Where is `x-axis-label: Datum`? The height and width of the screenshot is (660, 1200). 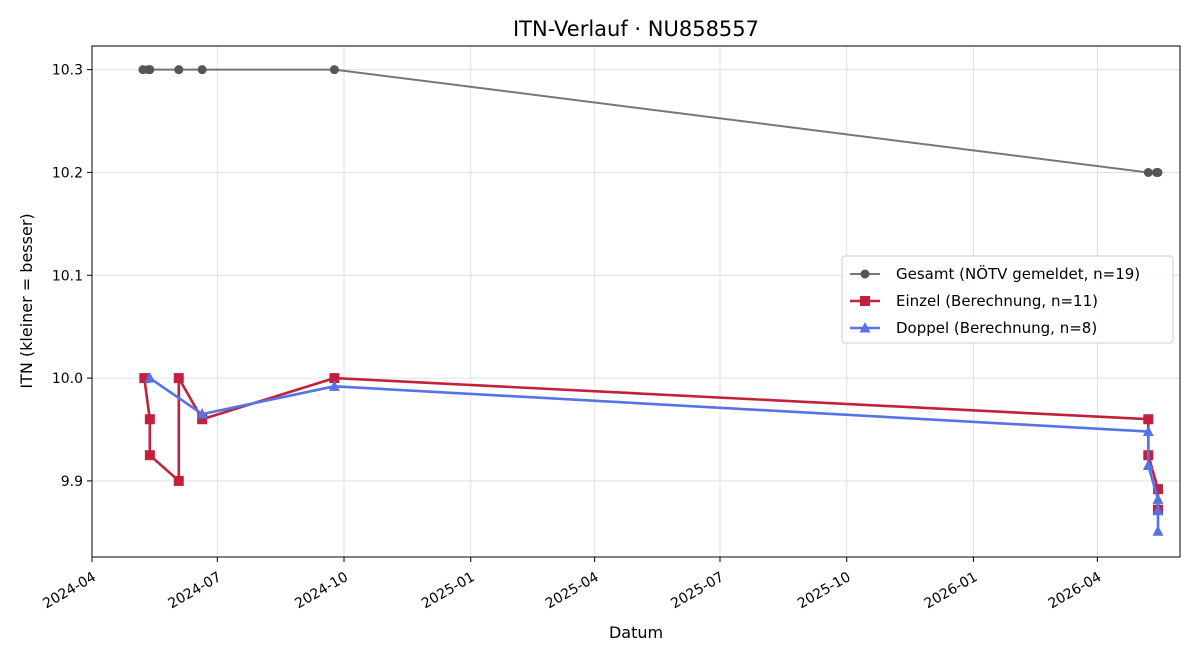 x-axis-label: Datum is located at coordinates (636, 632).